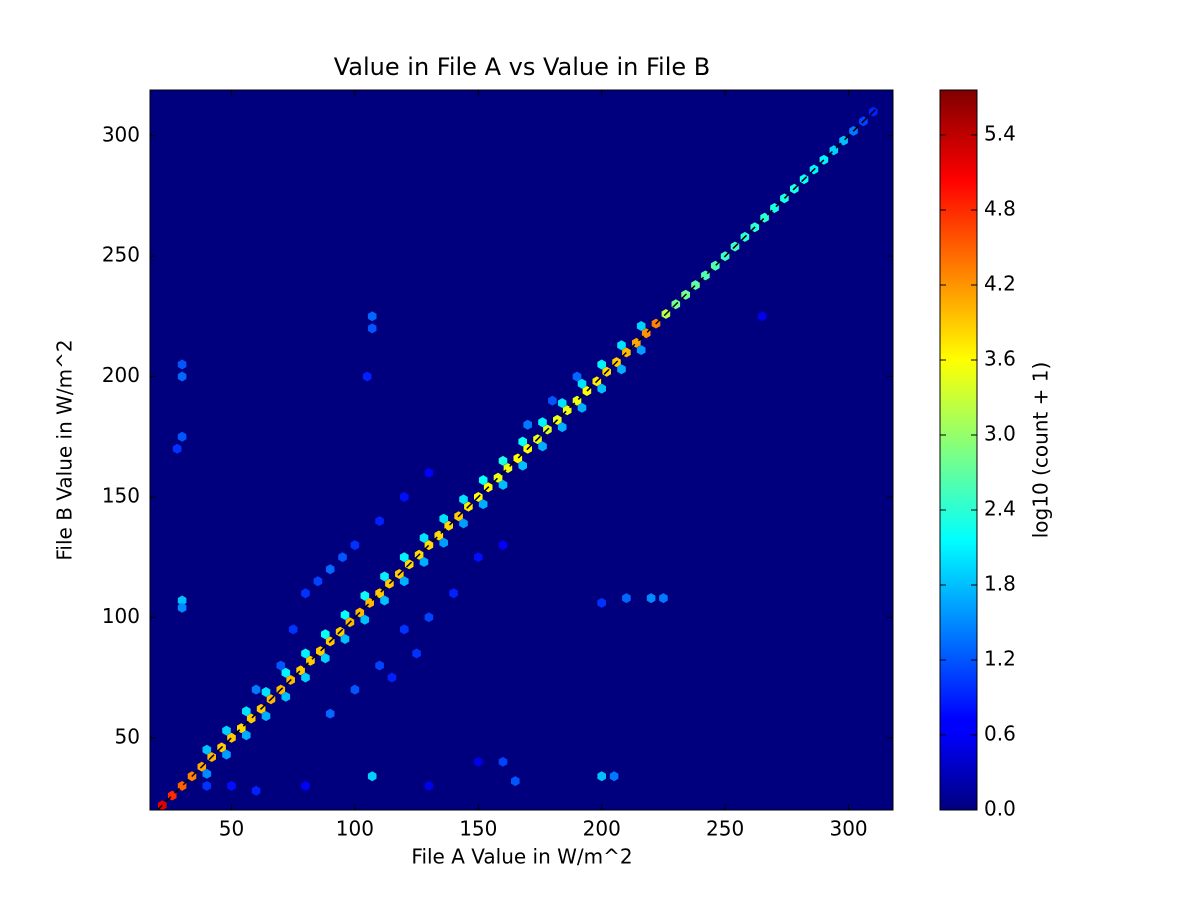 Image resolution: width=1200 pixels, height=900 pixels. What do you see at coordinates (602, 829) in the screenshot?
I see `x-tick-label: 200` at bounding box center [602, 829].